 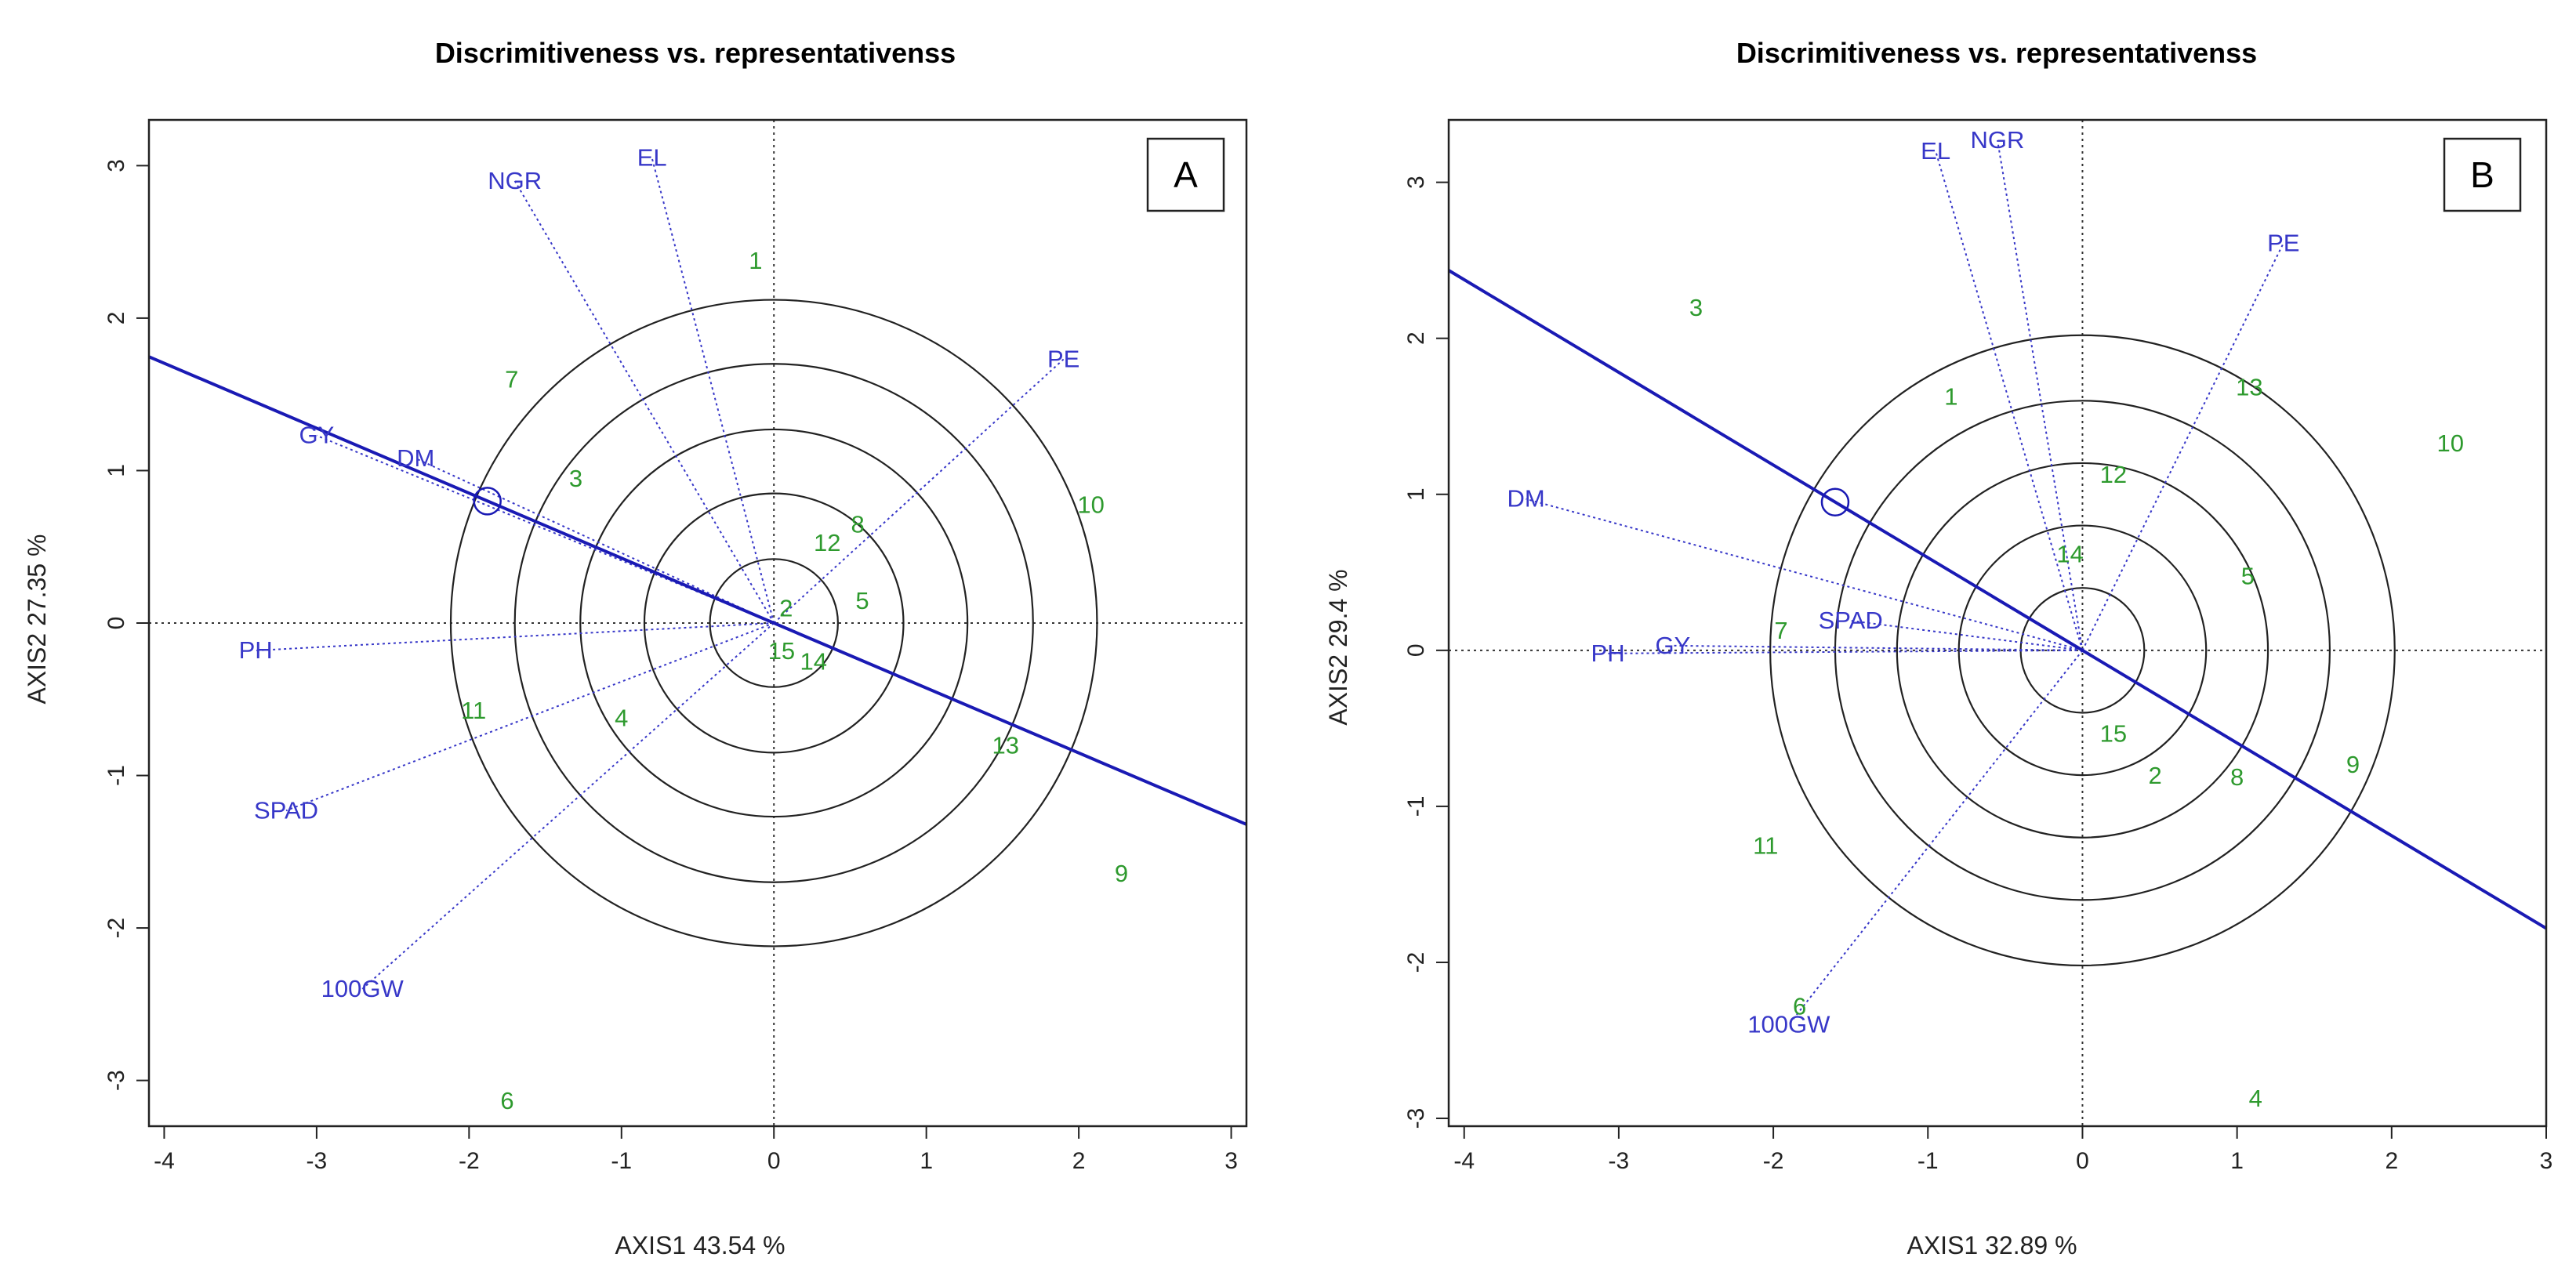 I want to click on panel-label: B, so click(x=2482, y=174).